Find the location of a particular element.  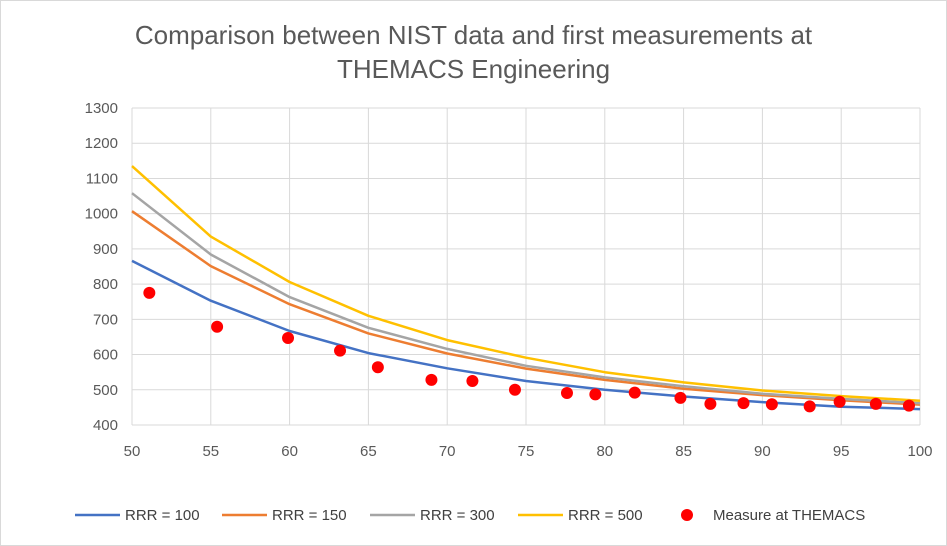

legend-label-2: RRR = 300 is located at coordinates (457, 515).